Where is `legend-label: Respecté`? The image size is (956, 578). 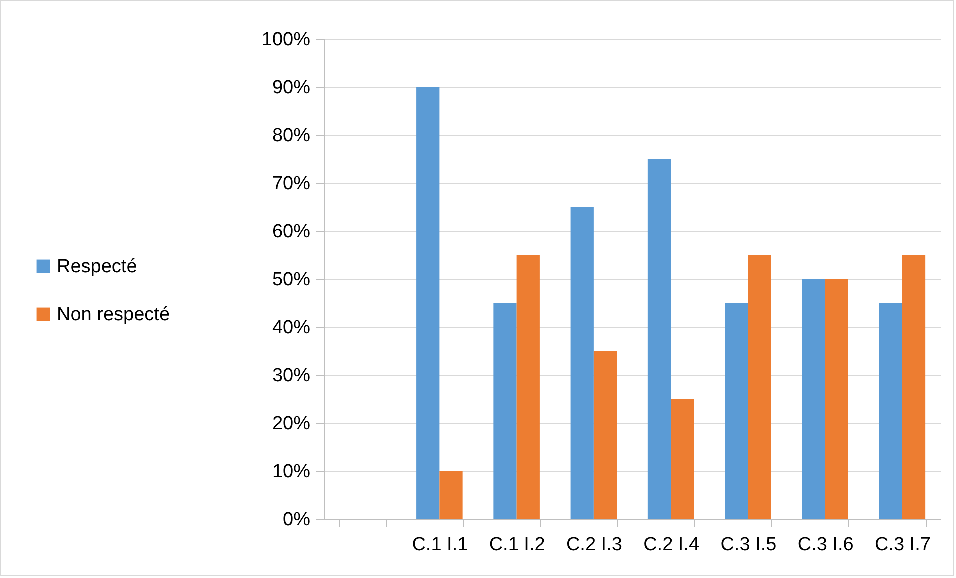
legend-label: Respecté is located at coordinates (97, 267).